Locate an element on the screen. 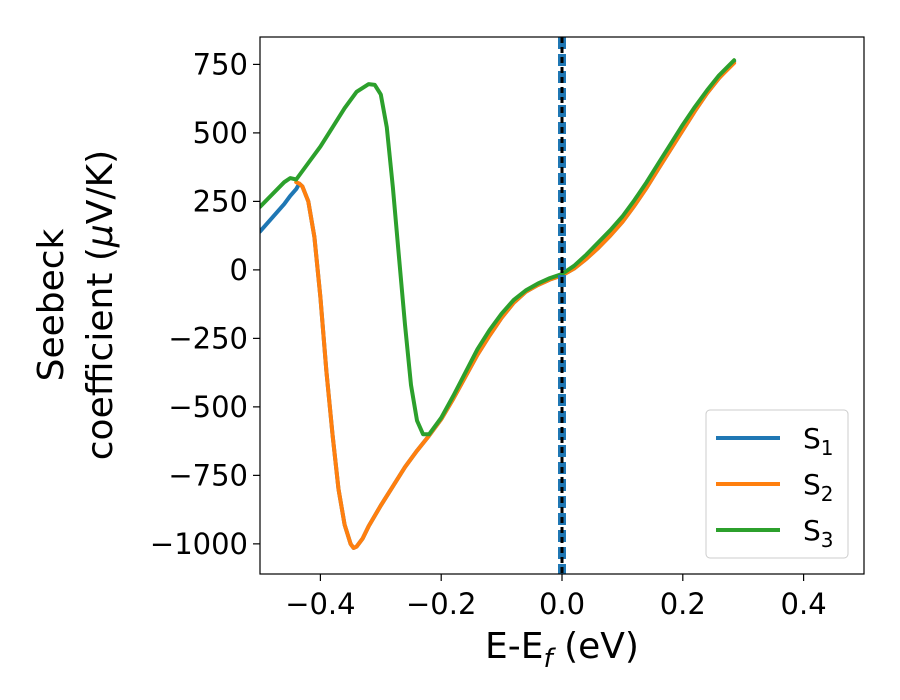  x-tick-label: −0.4 is located at coordinates (320, 604).